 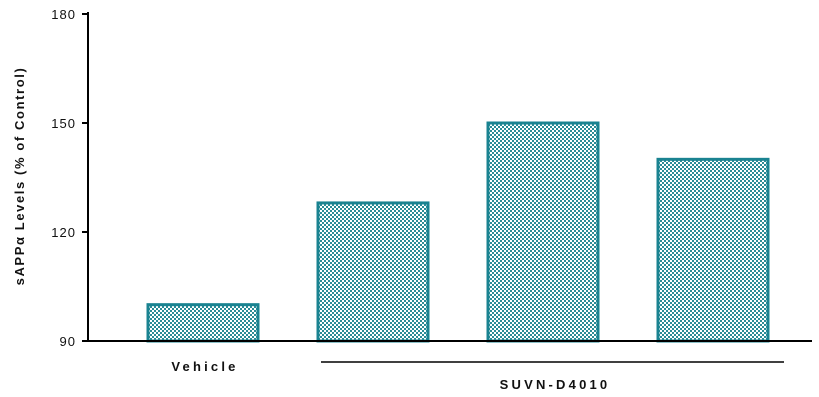 What do you see at coordinates (63, 232) in the screenshot?
I see `y-tick-label: 120` at bounding box center [63, 232].